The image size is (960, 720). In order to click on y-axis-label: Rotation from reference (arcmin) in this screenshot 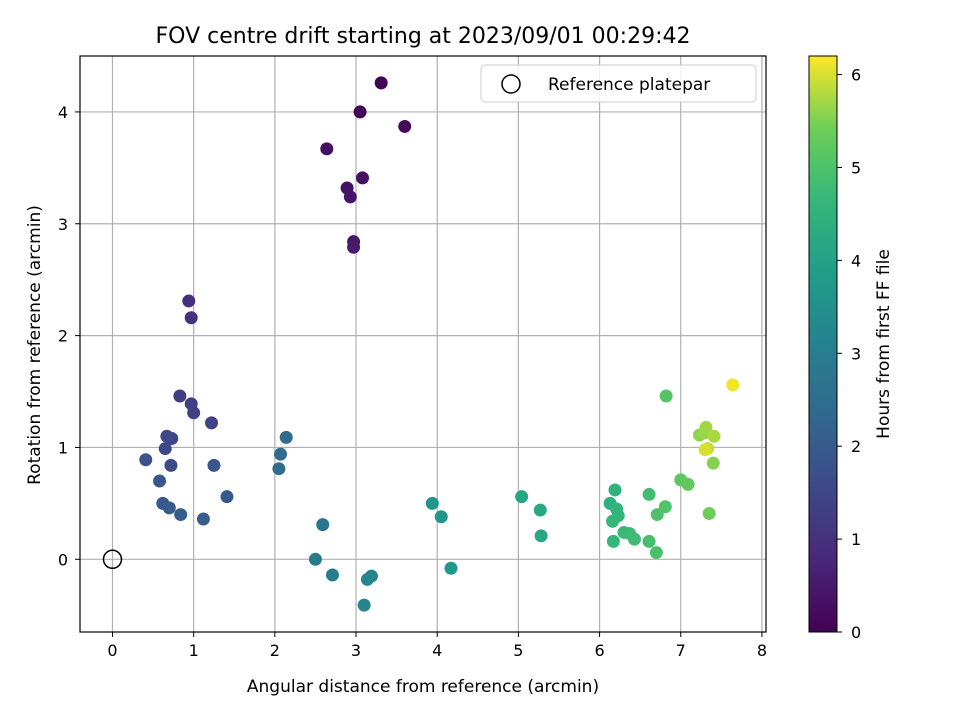, I will do `click(35, 345)`.